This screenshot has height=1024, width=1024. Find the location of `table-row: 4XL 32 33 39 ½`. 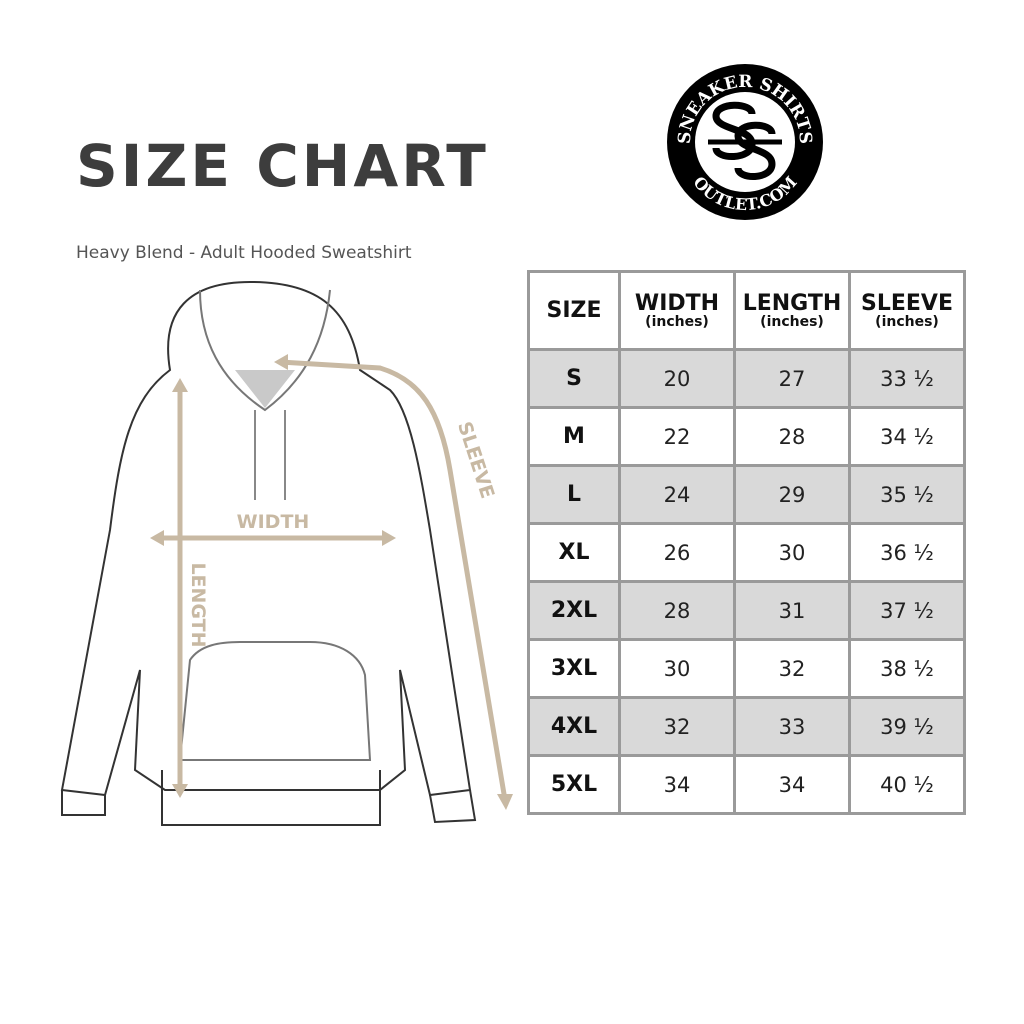

table-row: 4XL 32 33 39 ½ is located at coordinates (746, 726).